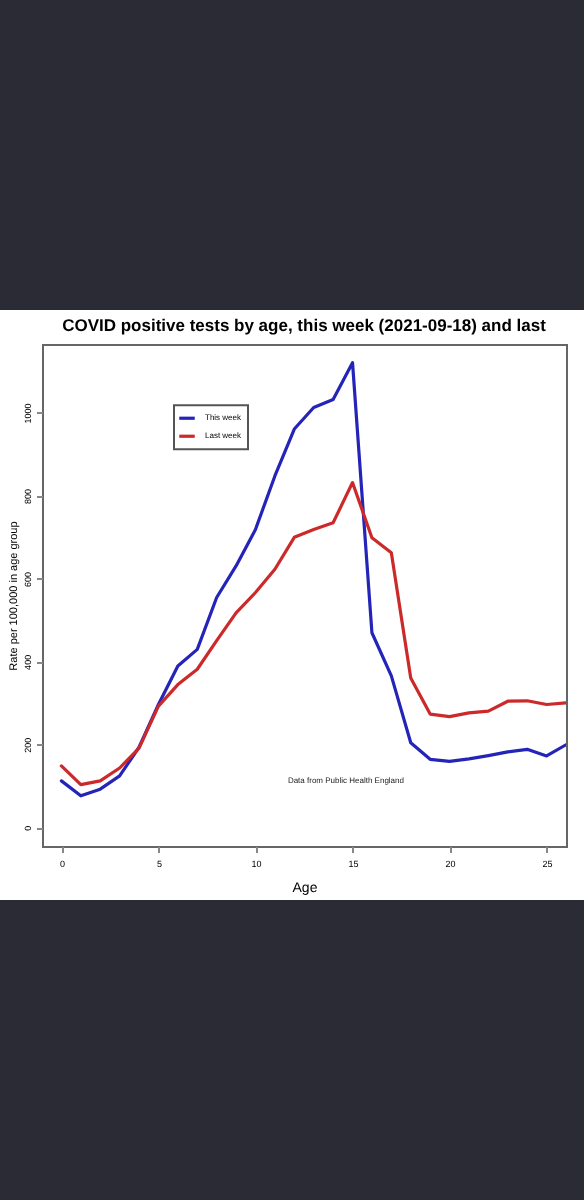 This screenshot has height=1200, width=584. Describe the element at coordinates (304, 325) in the screenshot. I see `chart-title: COVID positive tests by age, this week (2021-09-18) and last` at that location.